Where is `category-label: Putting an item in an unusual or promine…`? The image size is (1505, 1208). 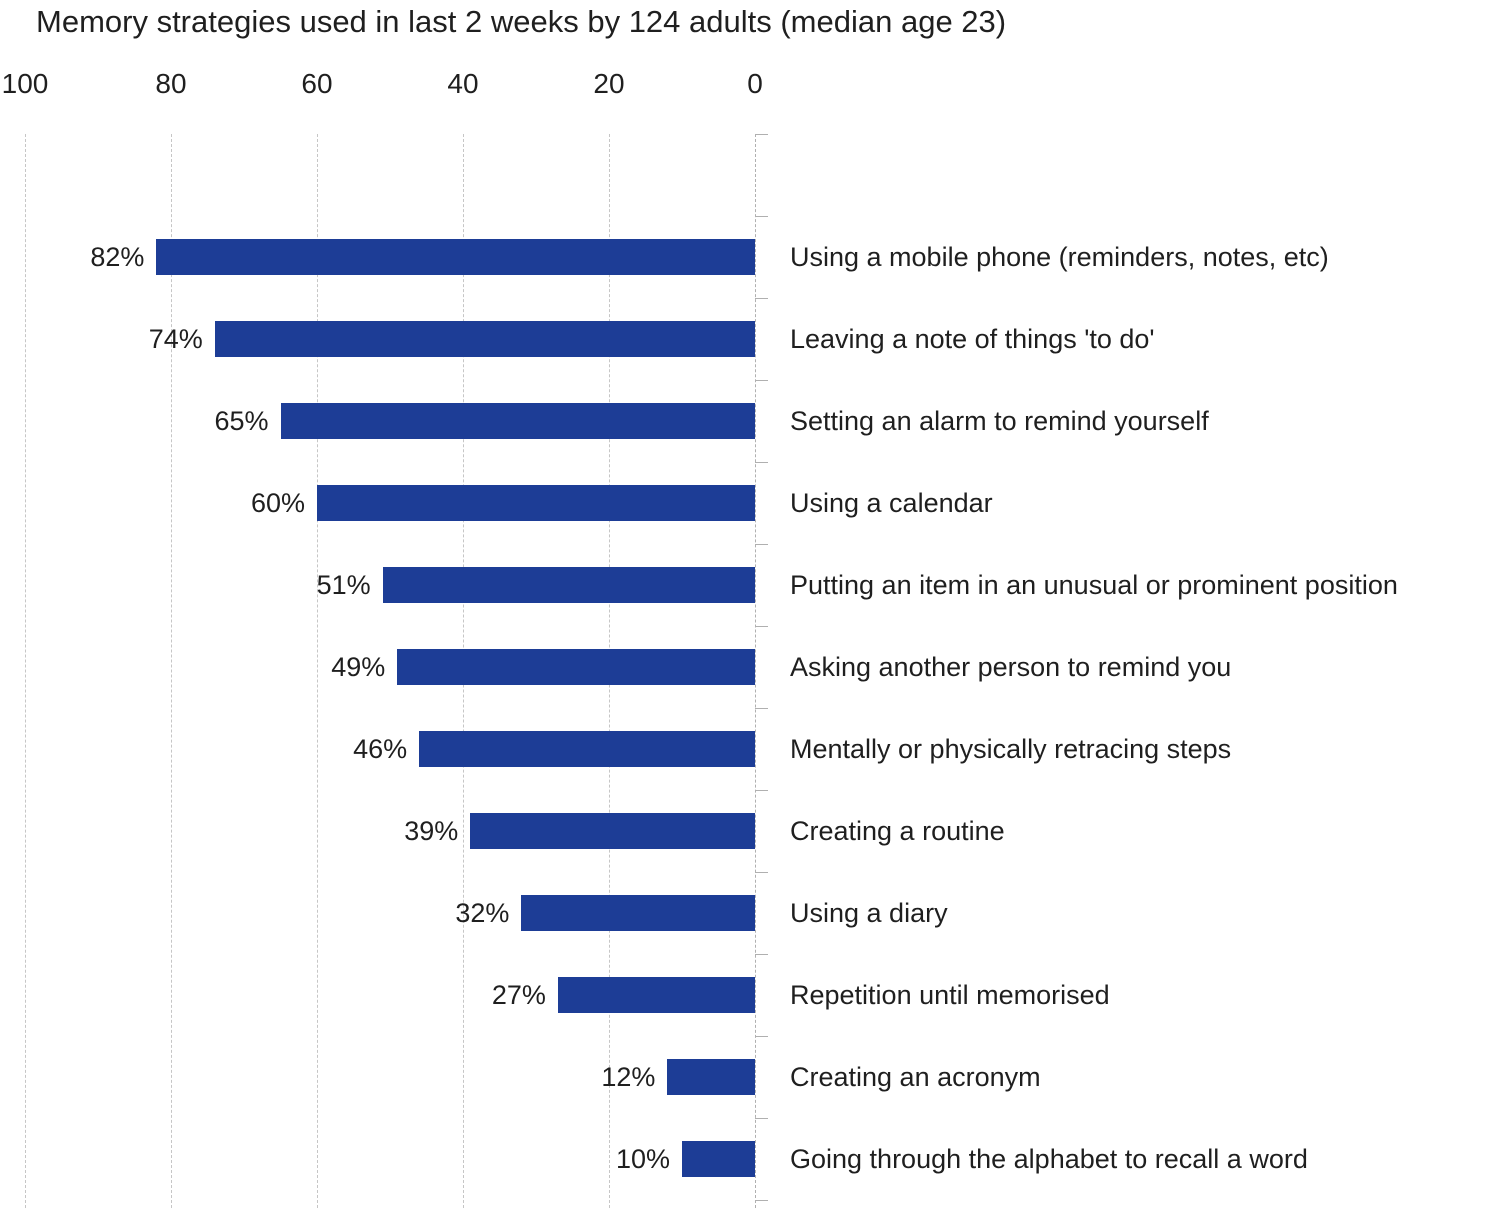
category-label: Putting an item in an unusual or promine… is located at coordinates (1094, 585).